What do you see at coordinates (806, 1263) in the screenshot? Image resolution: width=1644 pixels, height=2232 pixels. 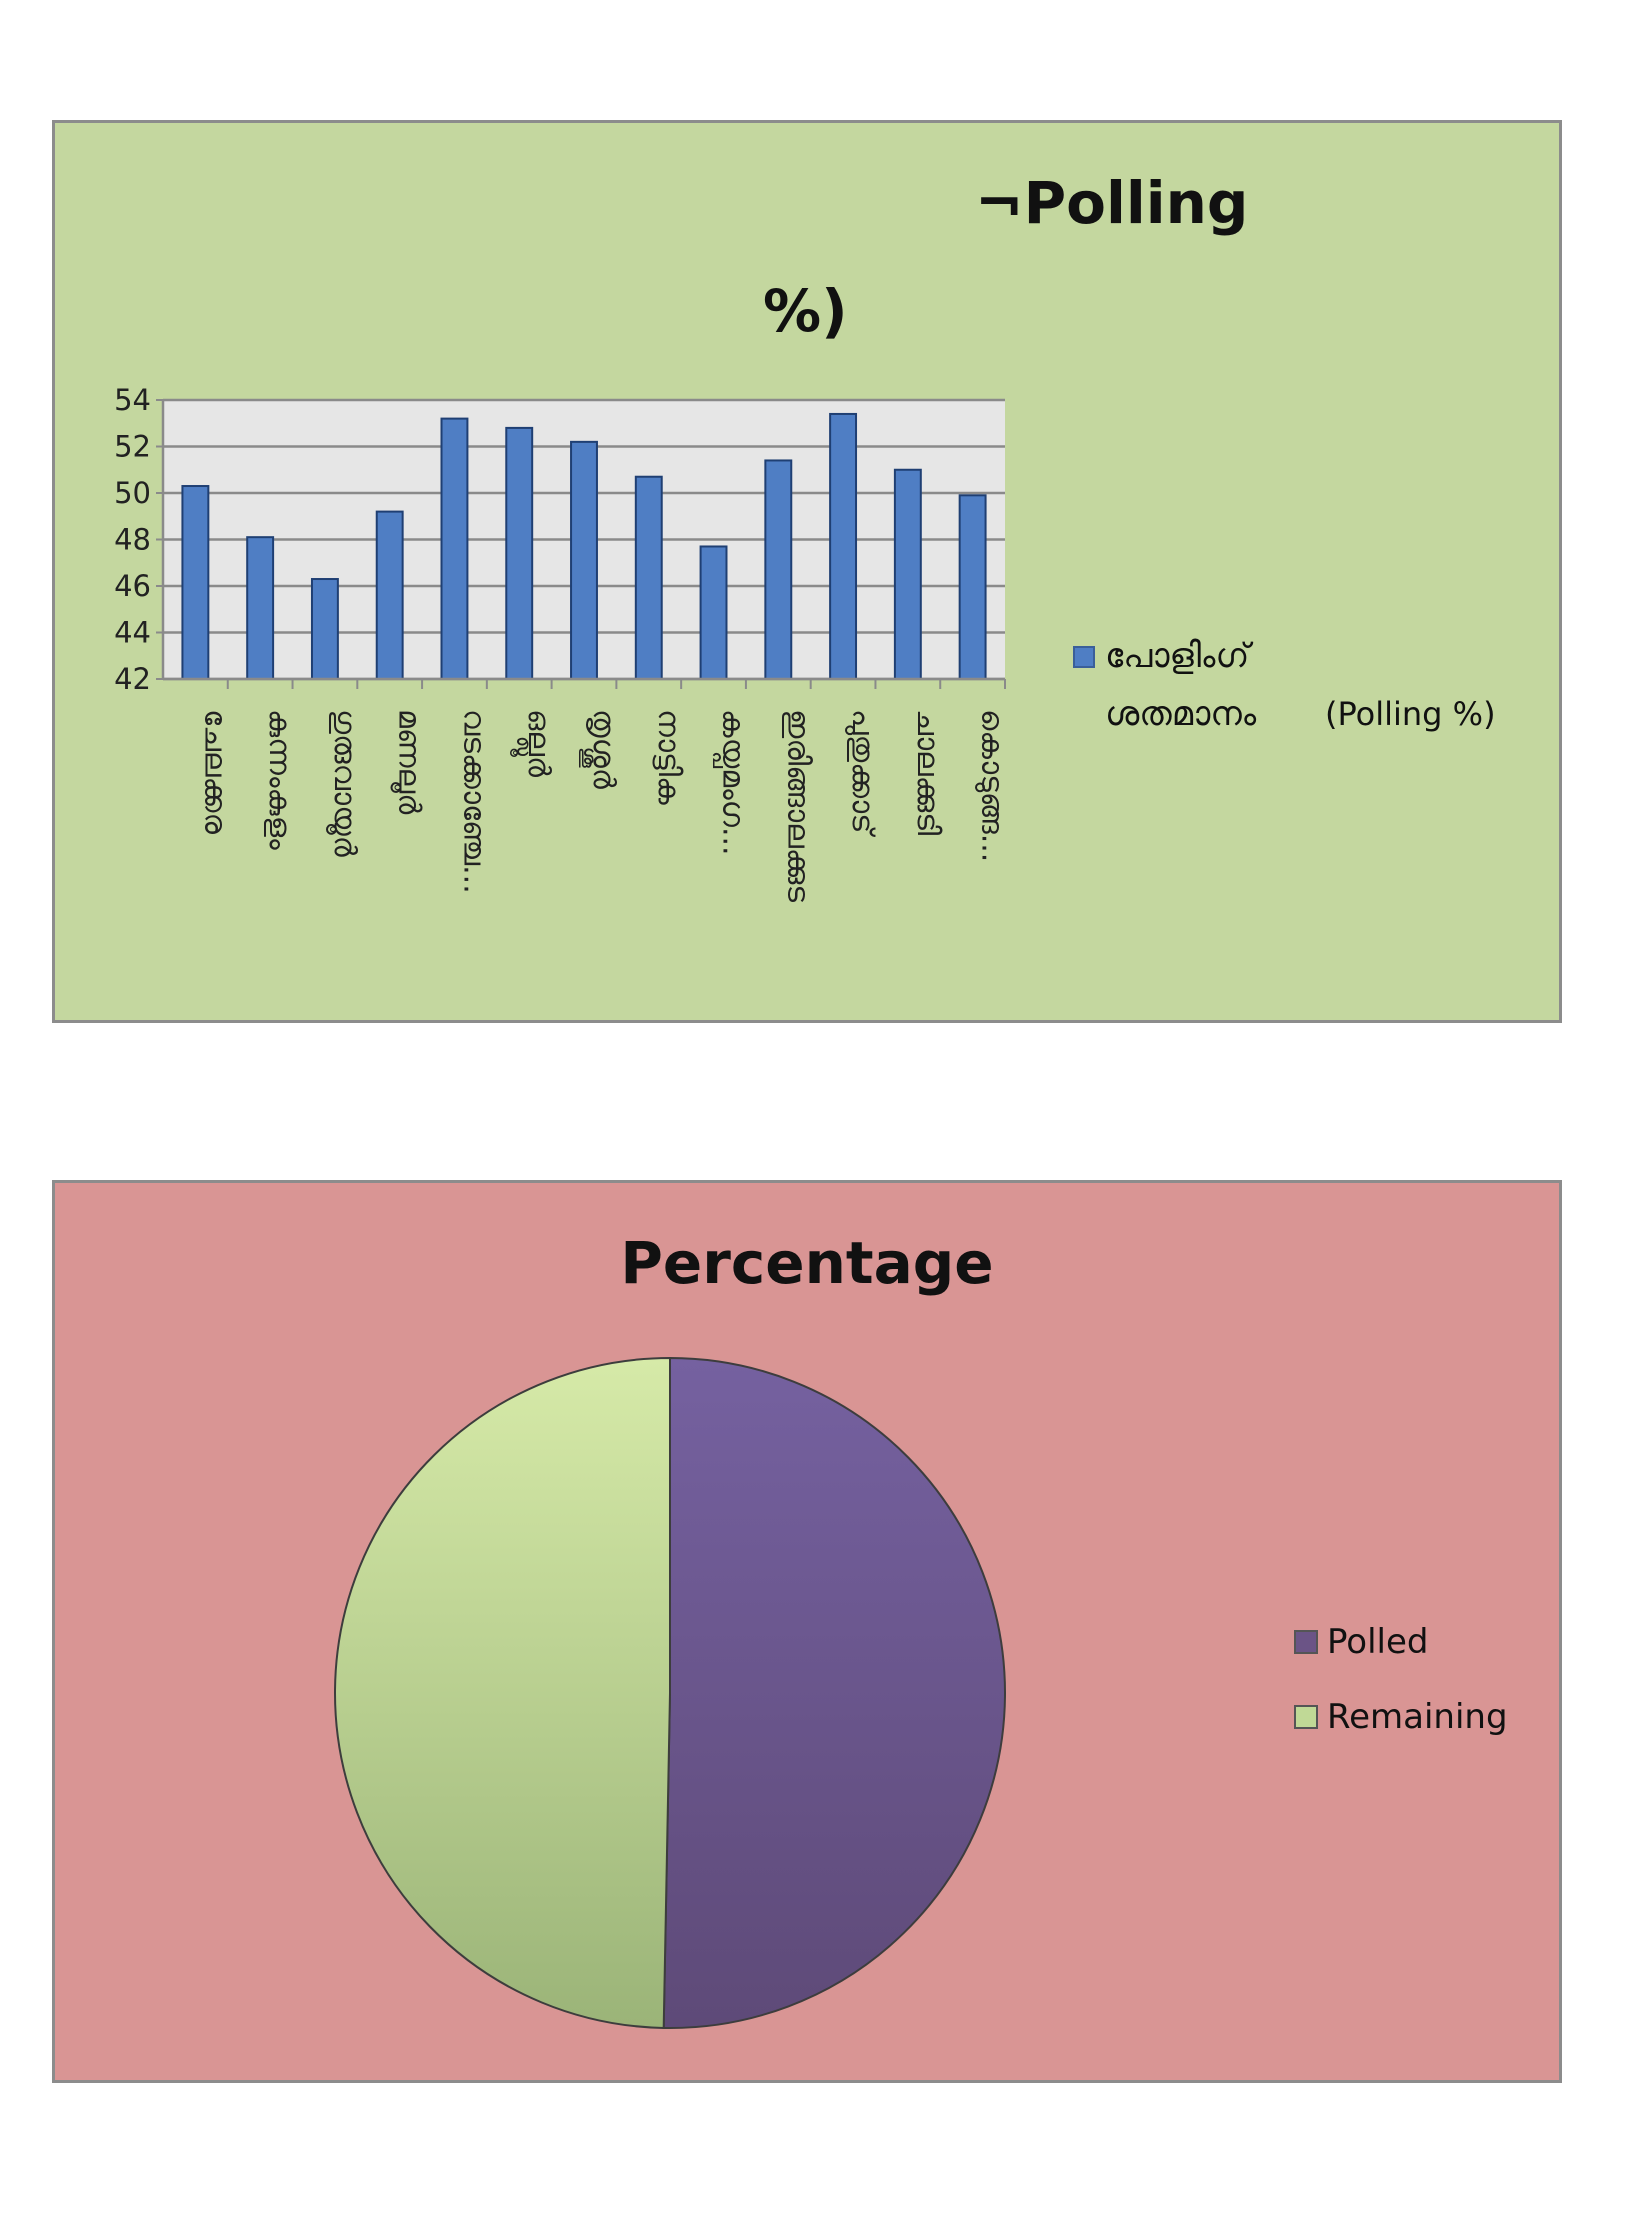 I see `pie-chart-title: Percentage` at bounding box center [806, 1263].